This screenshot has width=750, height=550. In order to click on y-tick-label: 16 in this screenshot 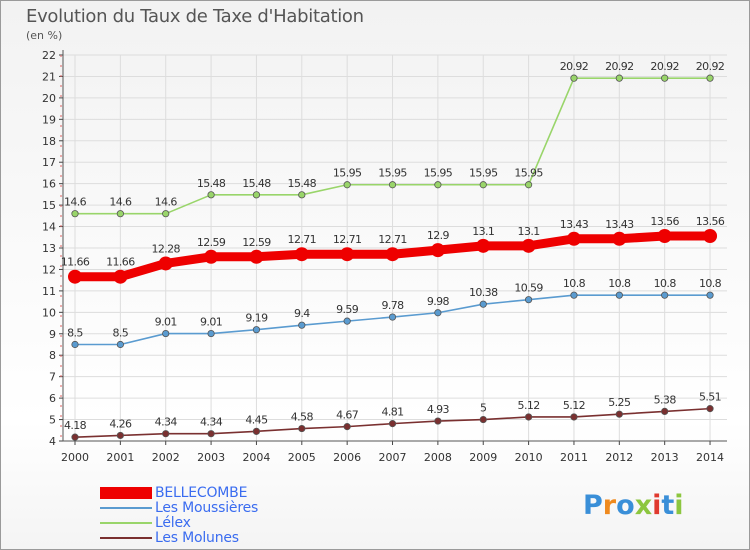, I will do `click(49, 184)`.